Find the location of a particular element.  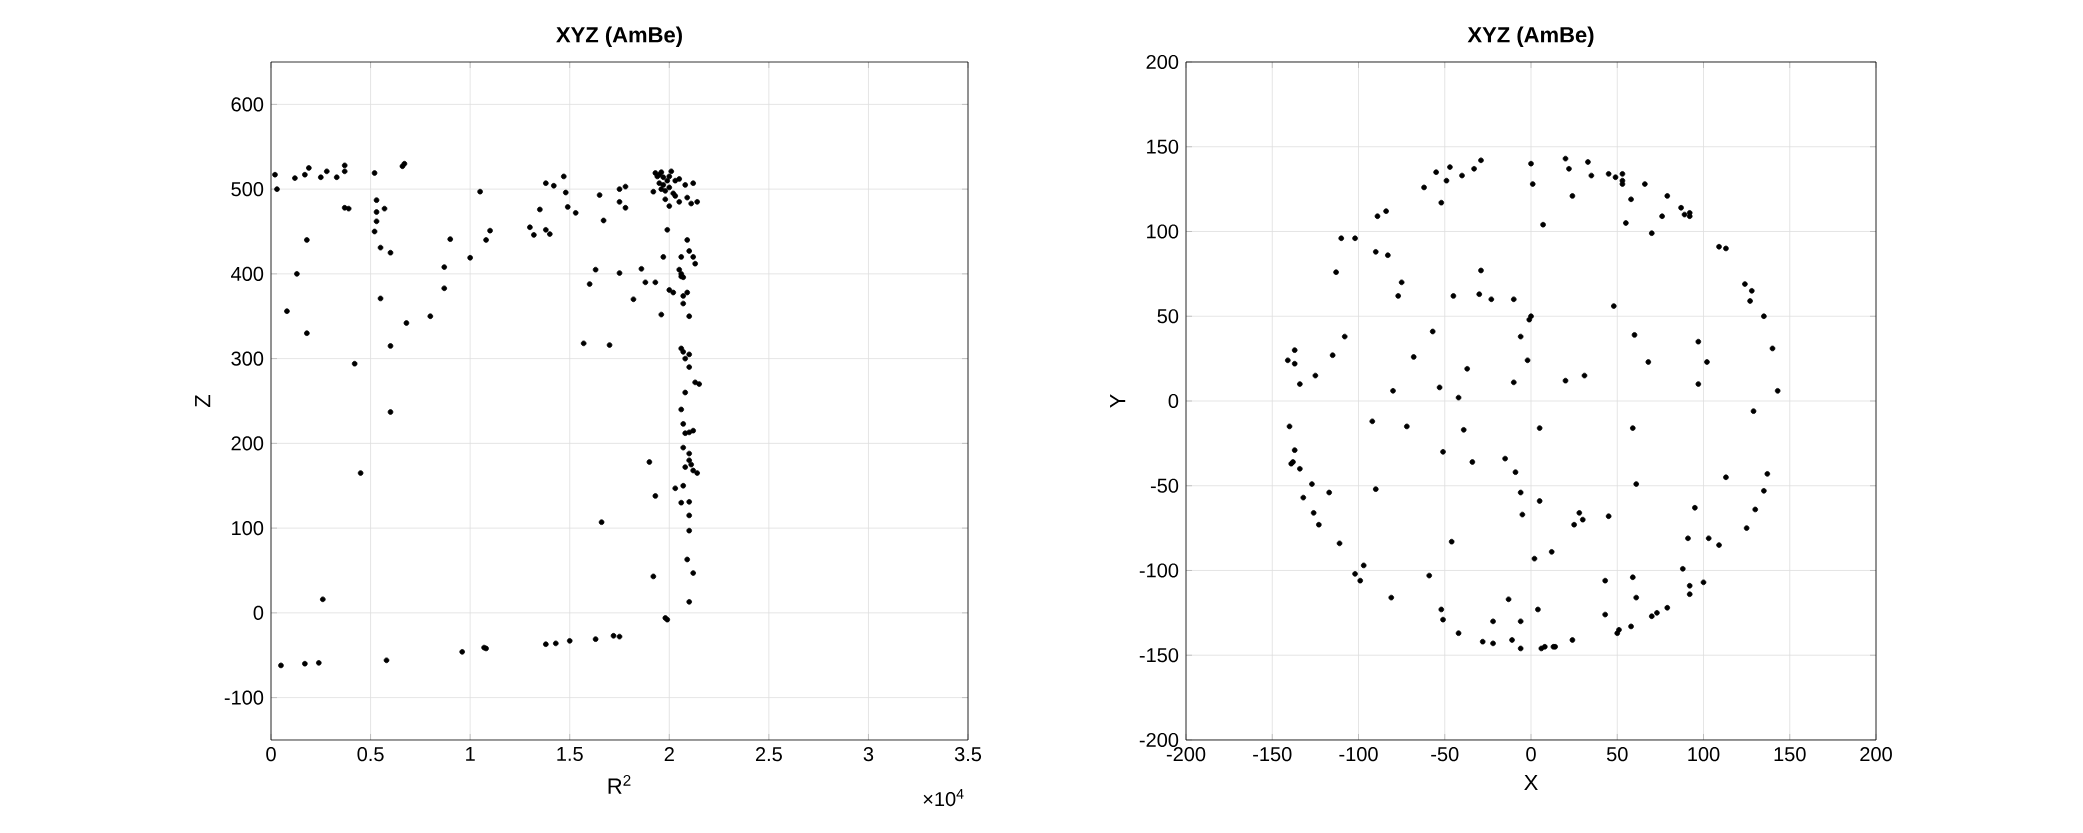

x-tick-label: 3 is located at coordinates (868, 754).